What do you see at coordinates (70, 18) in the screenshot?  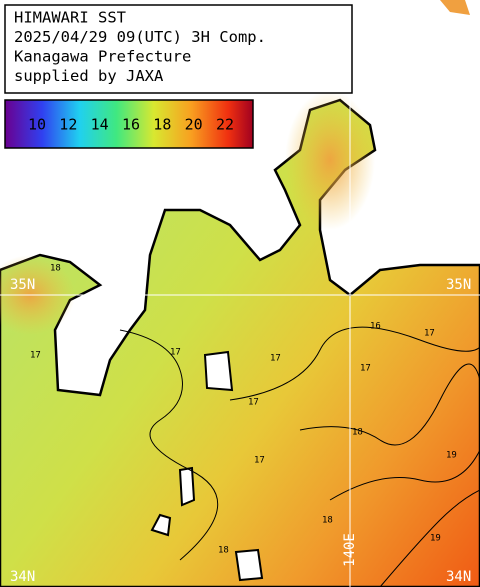 I see `header-line: HIMAWARI SST` at bounding box center [70, 18].